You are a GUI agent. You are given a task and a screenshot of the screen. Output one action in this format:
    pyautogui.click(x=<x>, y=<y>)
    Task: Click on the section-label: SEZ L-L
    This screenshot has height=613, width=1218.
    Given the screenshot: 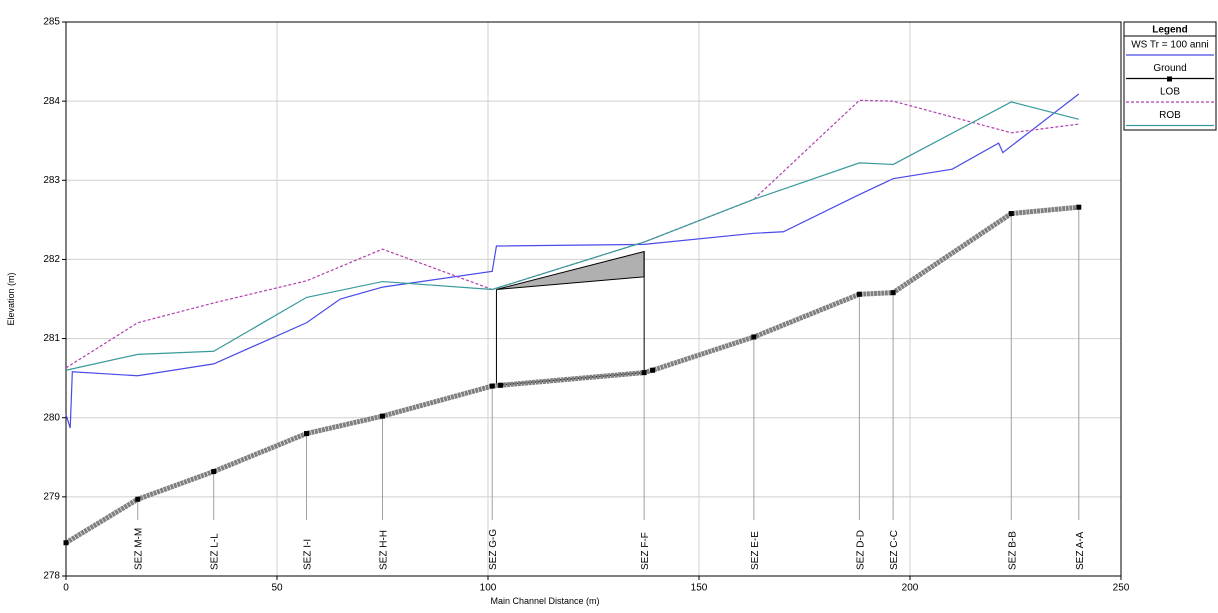 What is the action you would take?
    pyautogui.click(x=215, y=551)
    